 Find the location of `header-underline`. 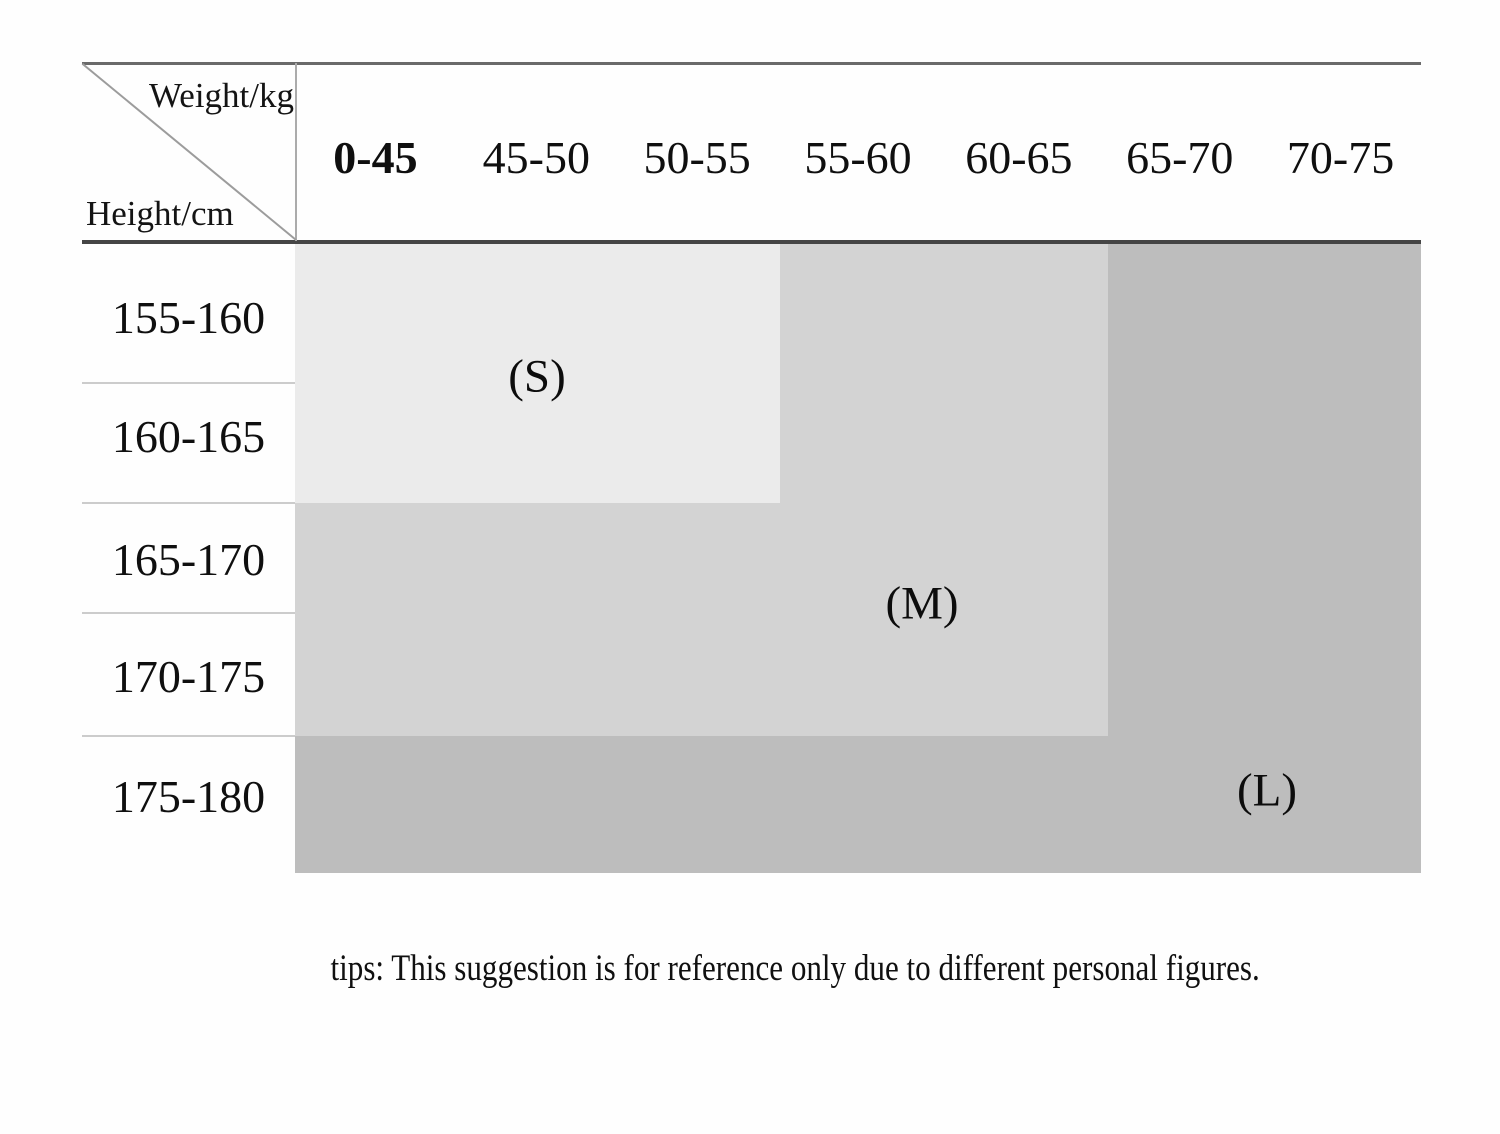

header-underline is located at coordinates (751, 242).